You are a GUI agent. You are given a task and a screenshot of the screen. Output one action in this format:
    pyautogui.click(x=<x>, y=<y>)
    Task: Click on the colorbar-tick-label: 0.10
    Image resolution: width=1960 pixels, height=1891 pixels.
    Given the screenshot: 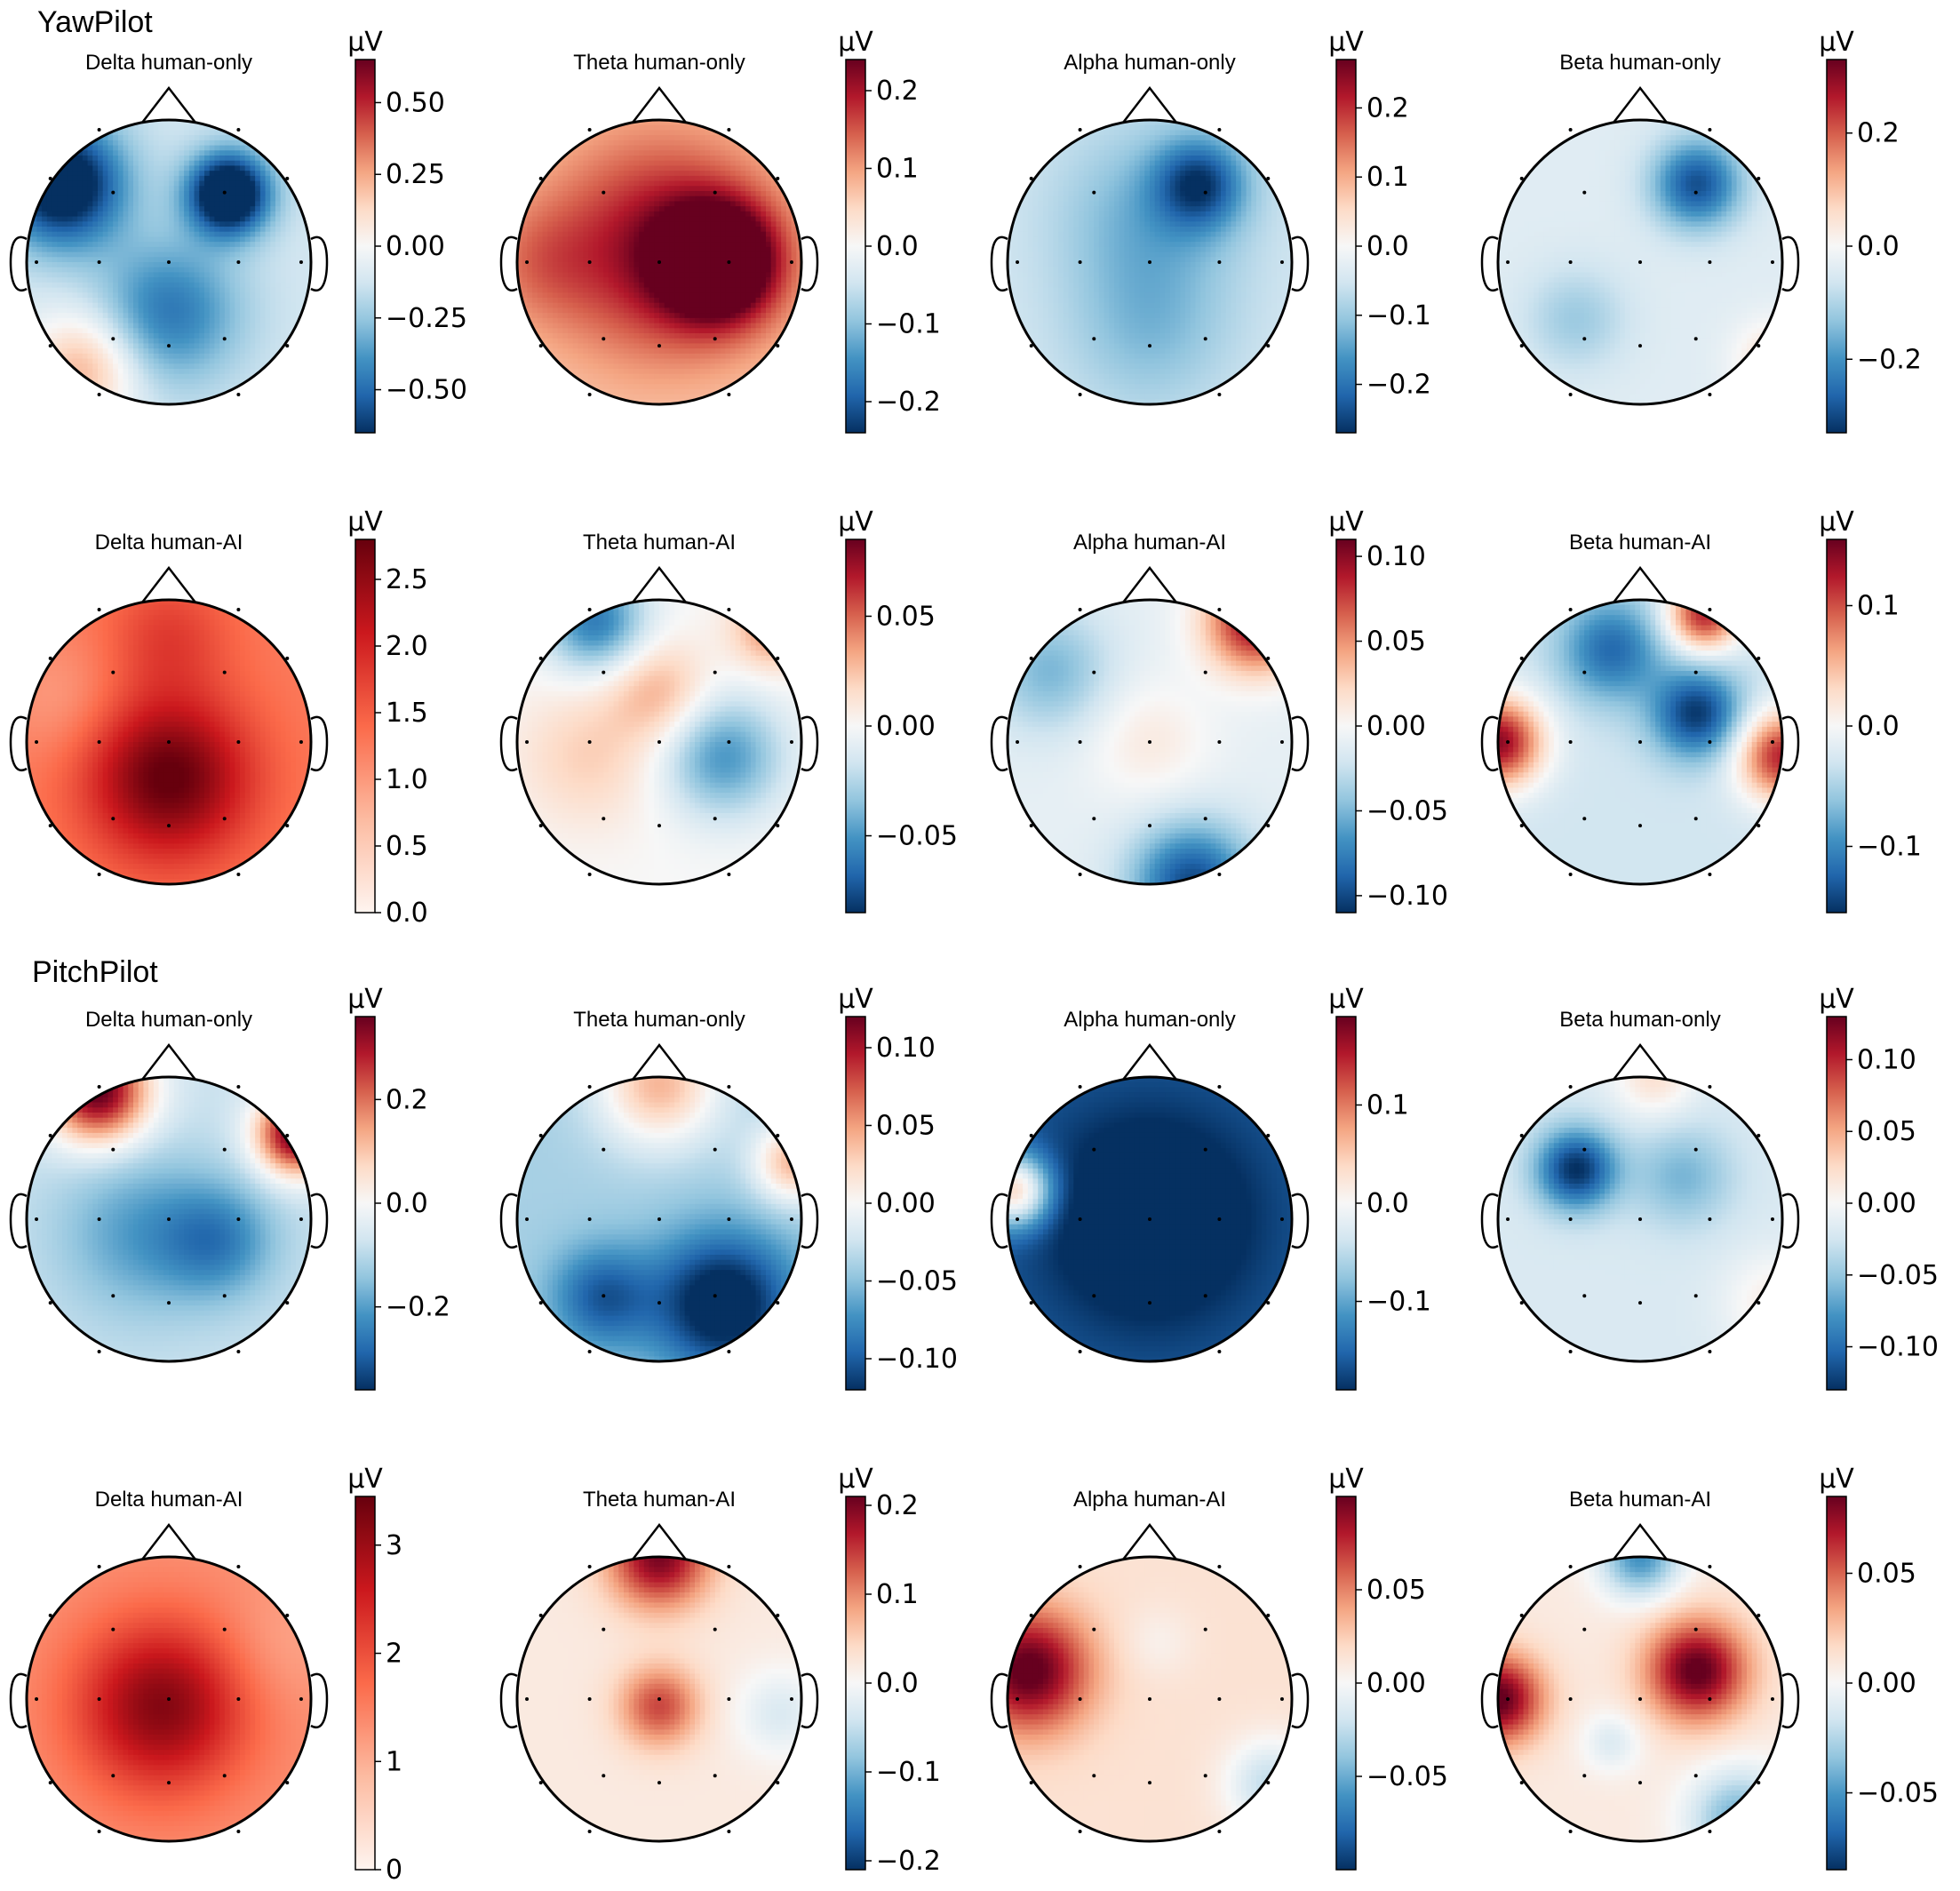 What is the action you would take?
    pyautogui.click(x=1396, y=556)
    